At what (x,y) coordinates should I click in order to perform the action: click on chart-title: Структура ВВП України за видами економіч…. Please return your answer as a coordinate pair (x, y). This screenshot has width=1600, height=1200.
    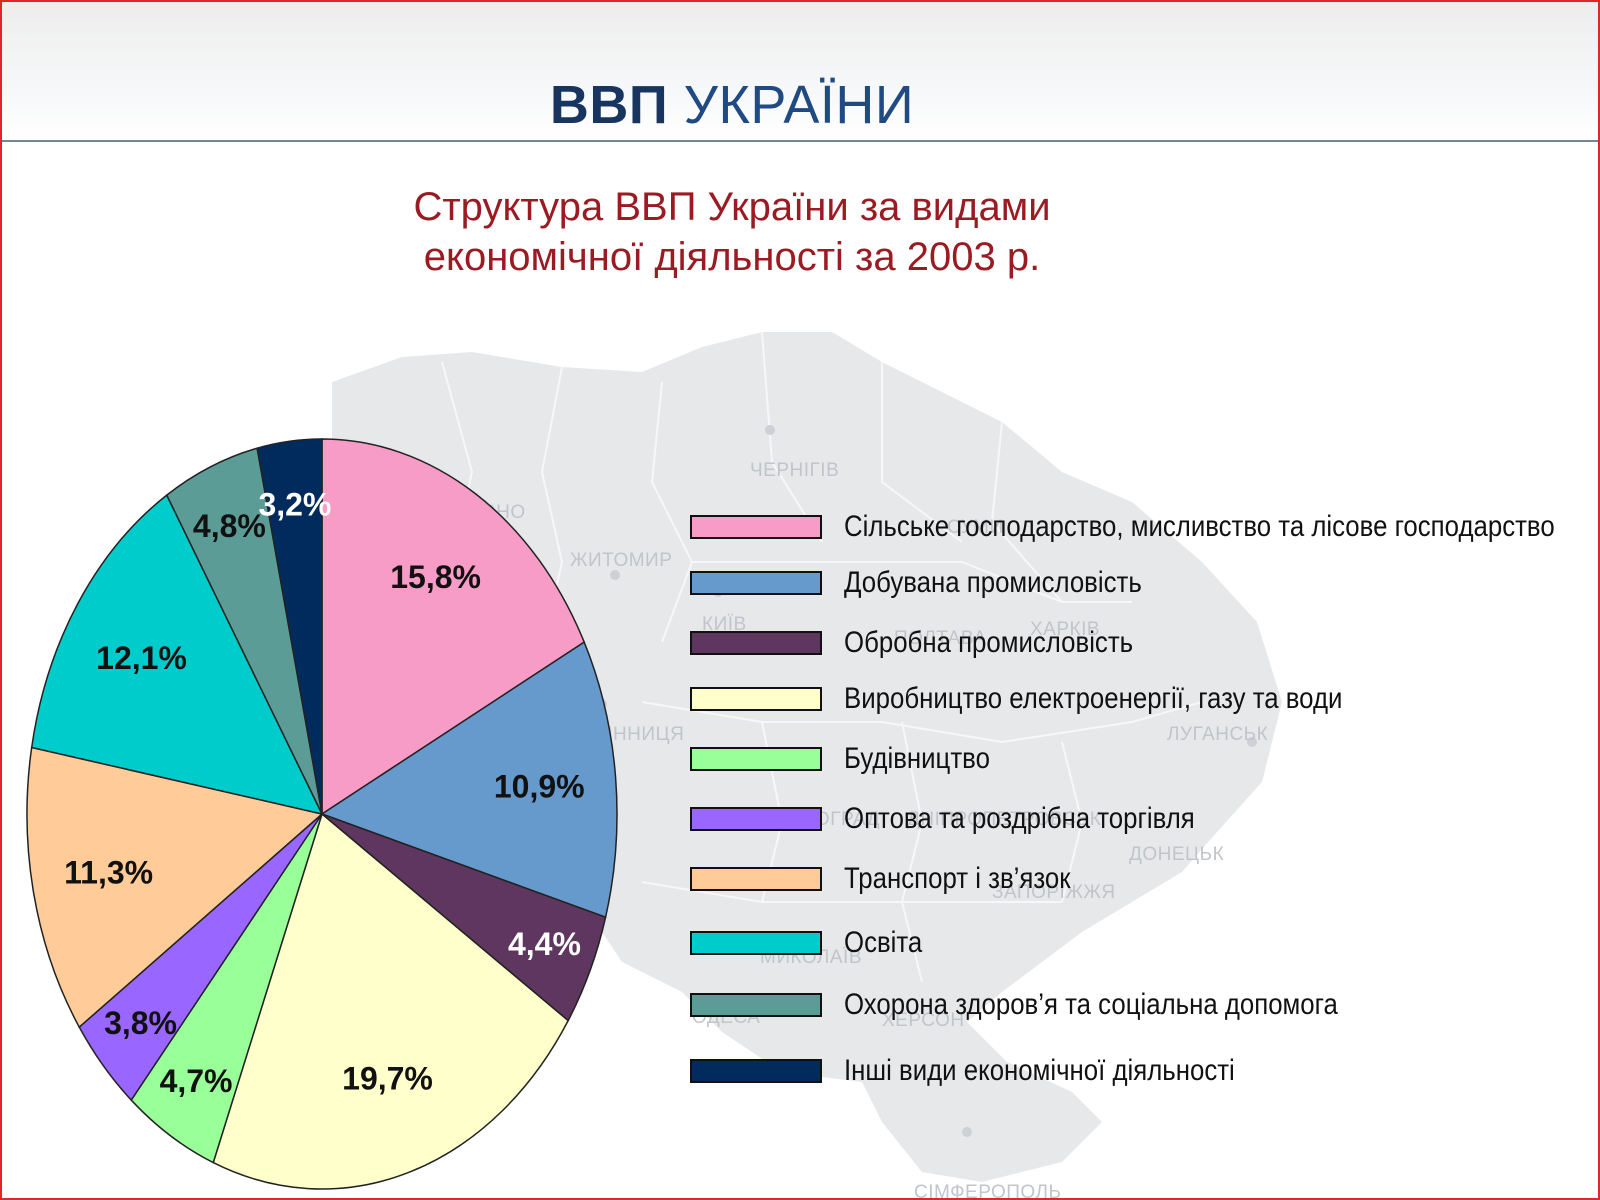
    Looking at the image, I should click on (732, 232).